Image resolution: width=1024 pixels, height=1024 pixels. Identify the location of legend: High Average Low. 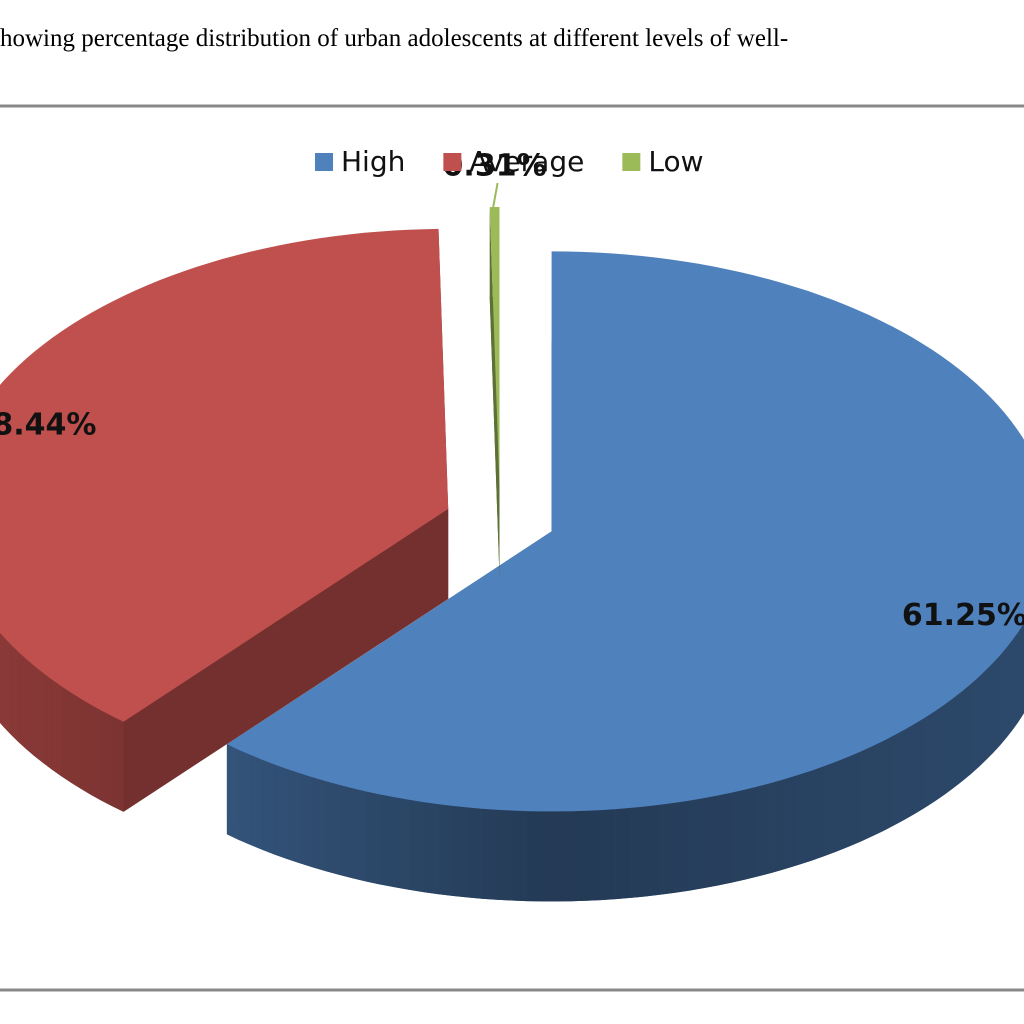
(509, 161).